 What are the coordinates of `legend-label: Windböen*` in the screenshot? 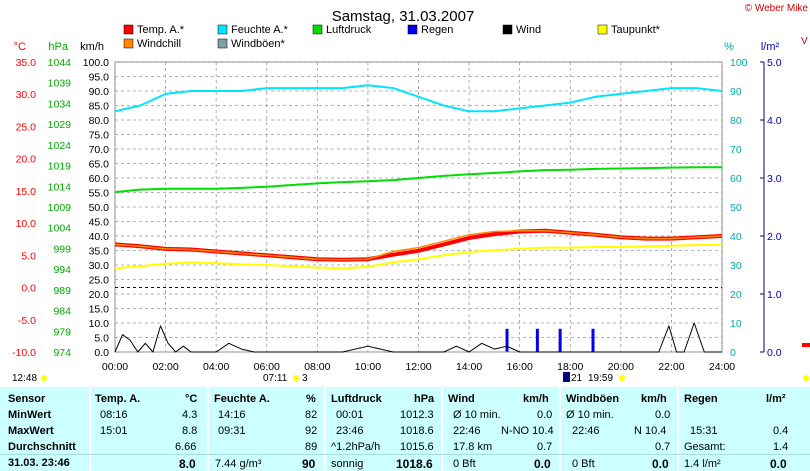 It's located at (258, 44).